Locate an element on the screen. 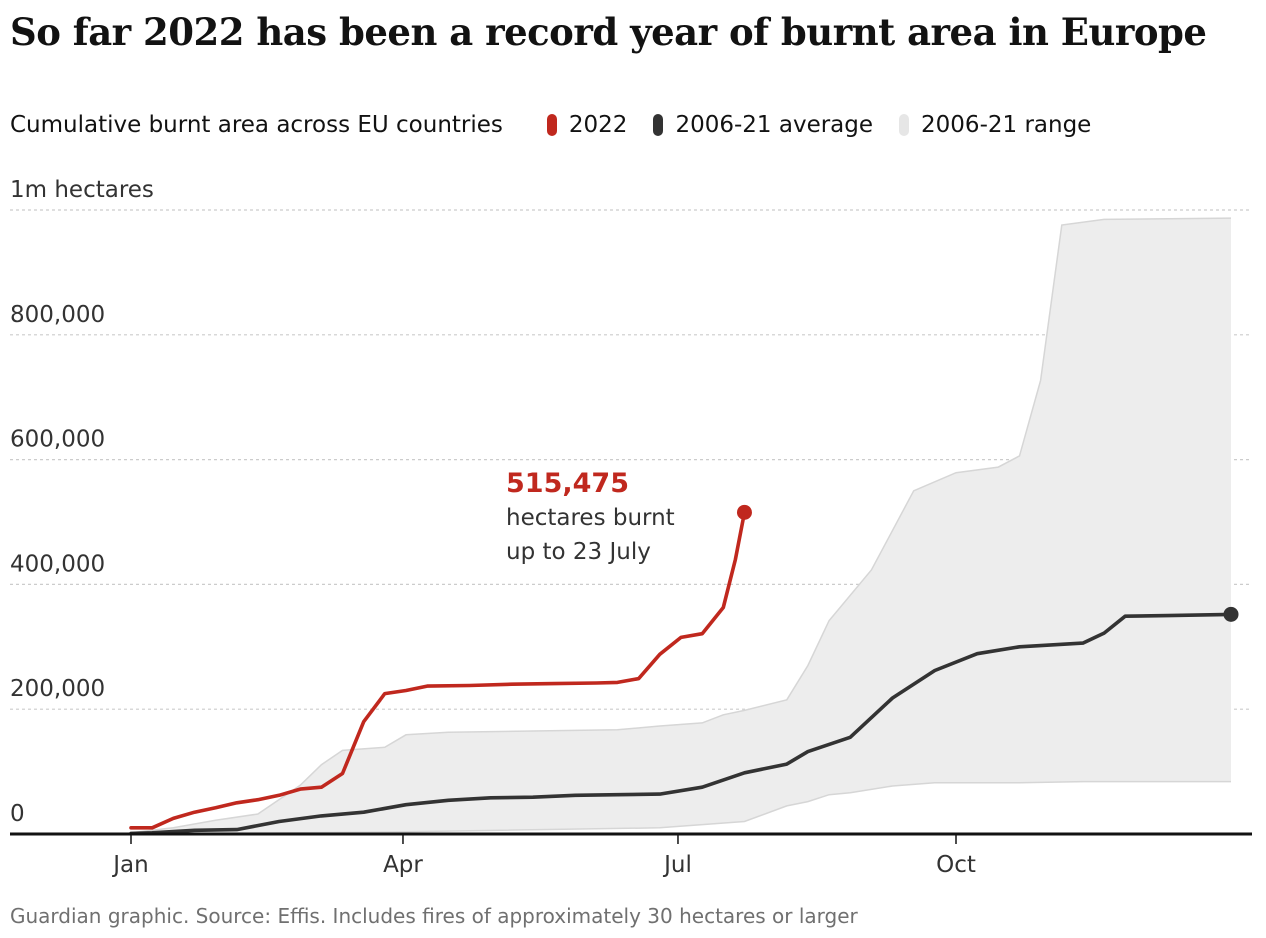 Image resolution: width=1266 pixels, height=938 pixels. legend-item-2022: 2022 is located at coordinates (587, 125).